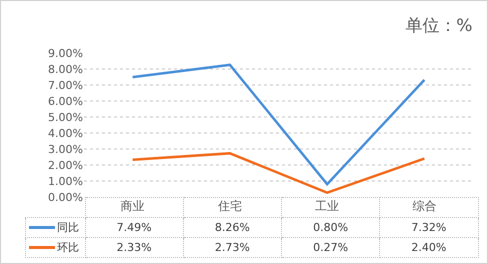 The height and width of the screenshot is (264, 488). I want to click on y-tick-label: 8.00%, so click(65, 69).